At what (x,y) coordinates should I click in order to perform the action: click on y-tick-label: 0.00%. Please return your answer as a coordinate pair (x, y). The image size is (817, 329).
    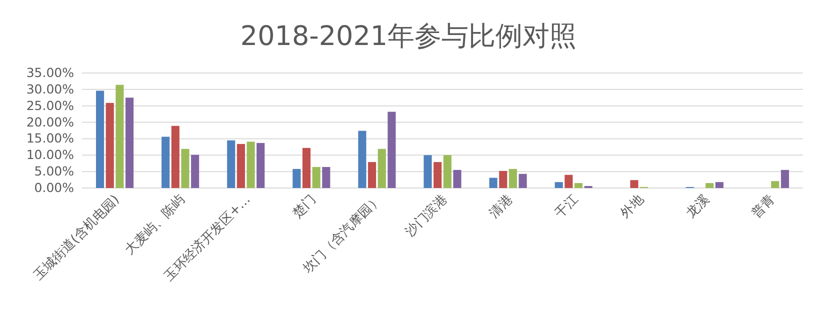
    Looking at the image, I should click on (54, 187).